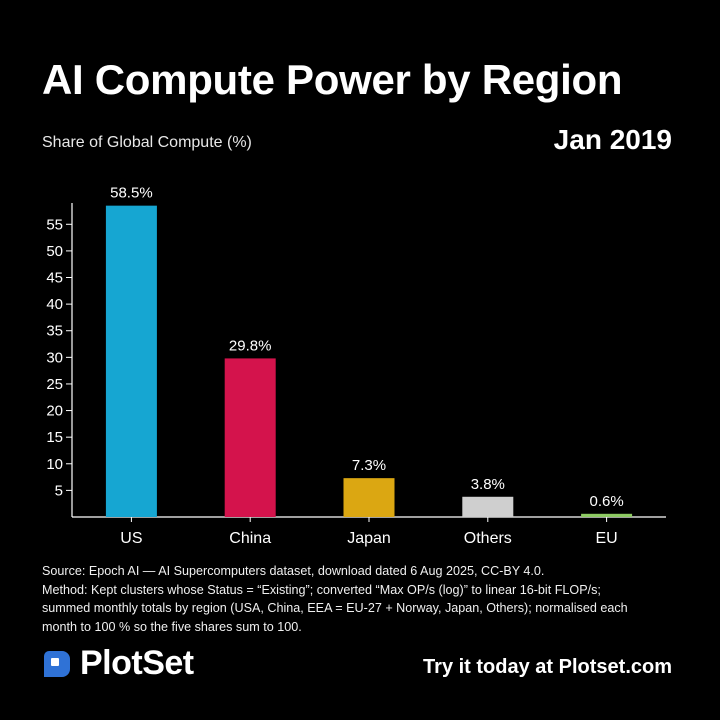  Describe the element at coordinates (54, 224) in the screenshot. I see `y-tick-label: 55` at that location.